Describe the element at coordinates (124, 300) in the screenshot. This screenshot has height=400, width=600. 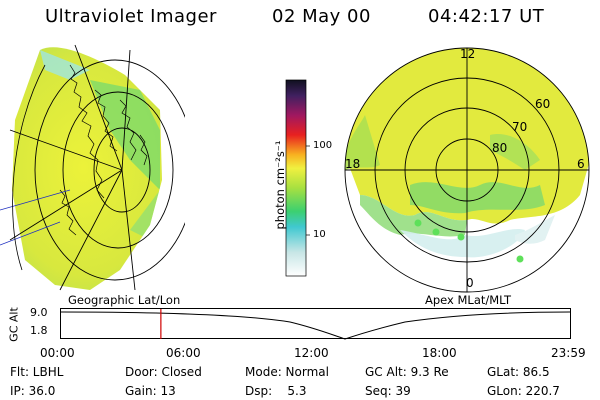
I see `left-panel-caption: Geographic Lat/Lon` at that location.